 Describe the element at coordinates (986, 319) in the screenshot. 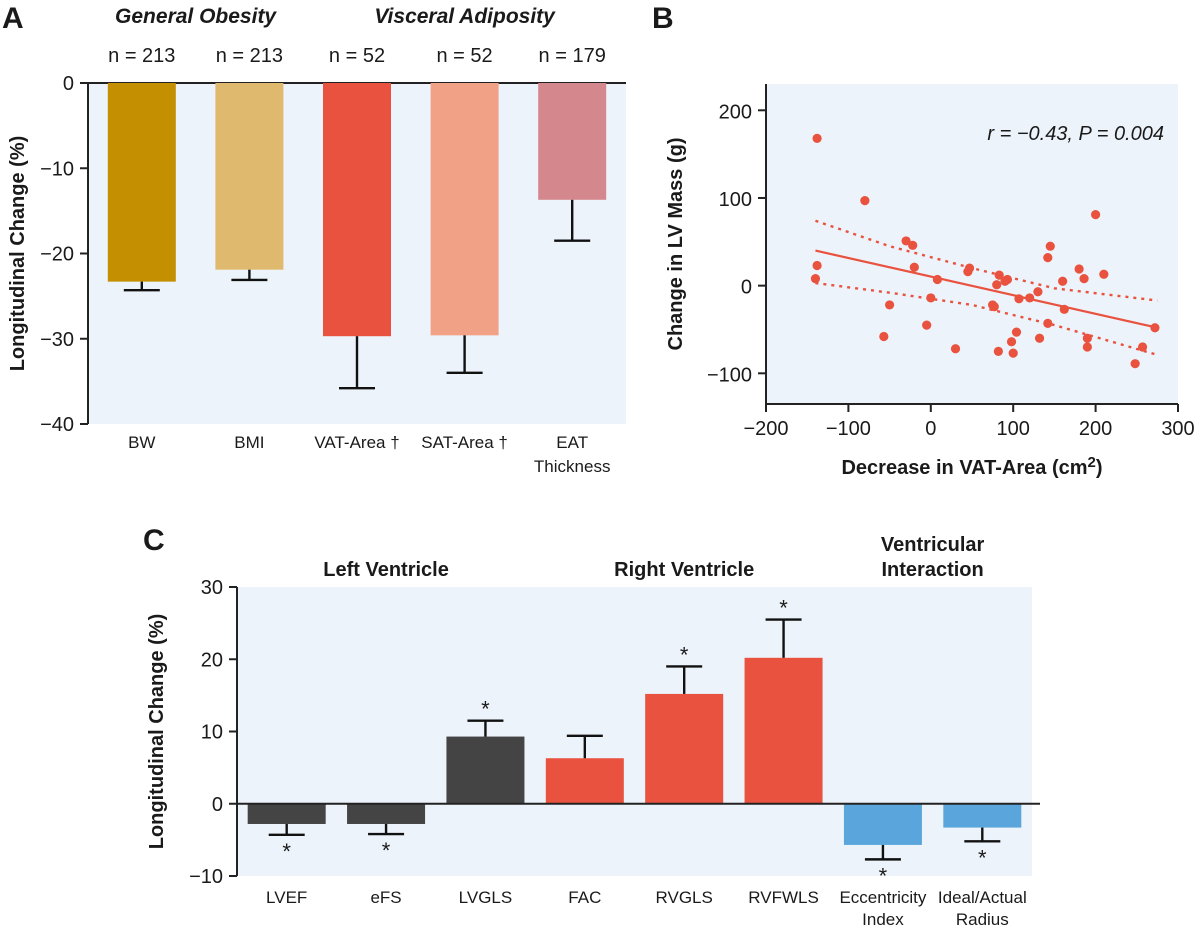

I see `panel-b-confidence-lower` at that location.